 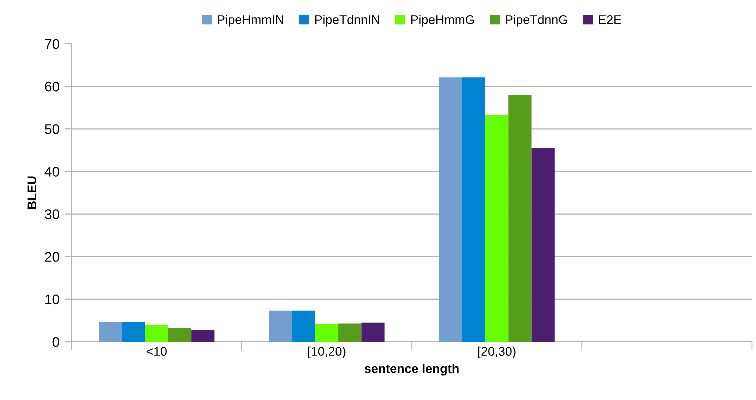 I want to click on x-tick-label: [20,30), so click(x=497, y=352).